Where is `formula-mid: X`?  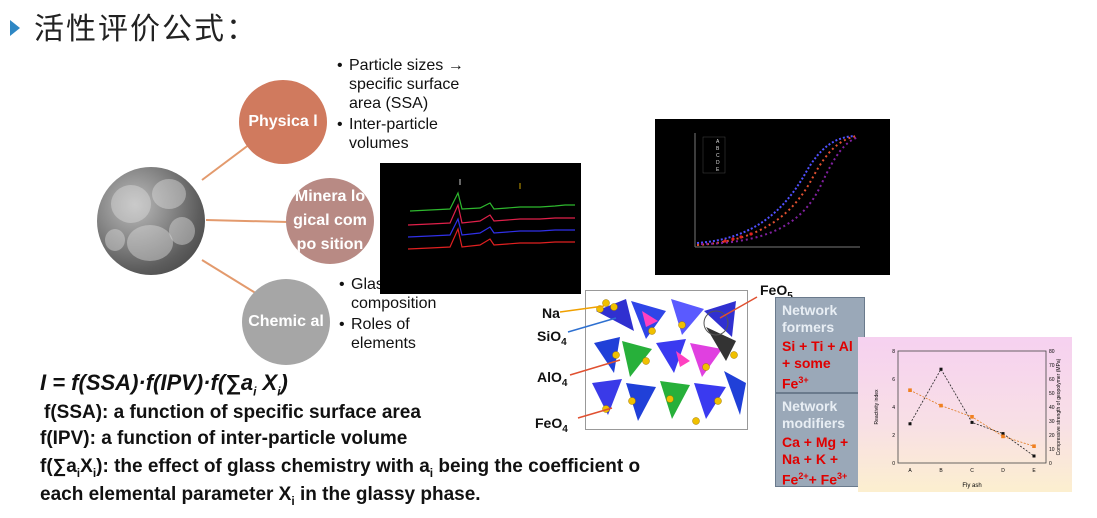 formula-mid: X is located at coordinates (267, 382).